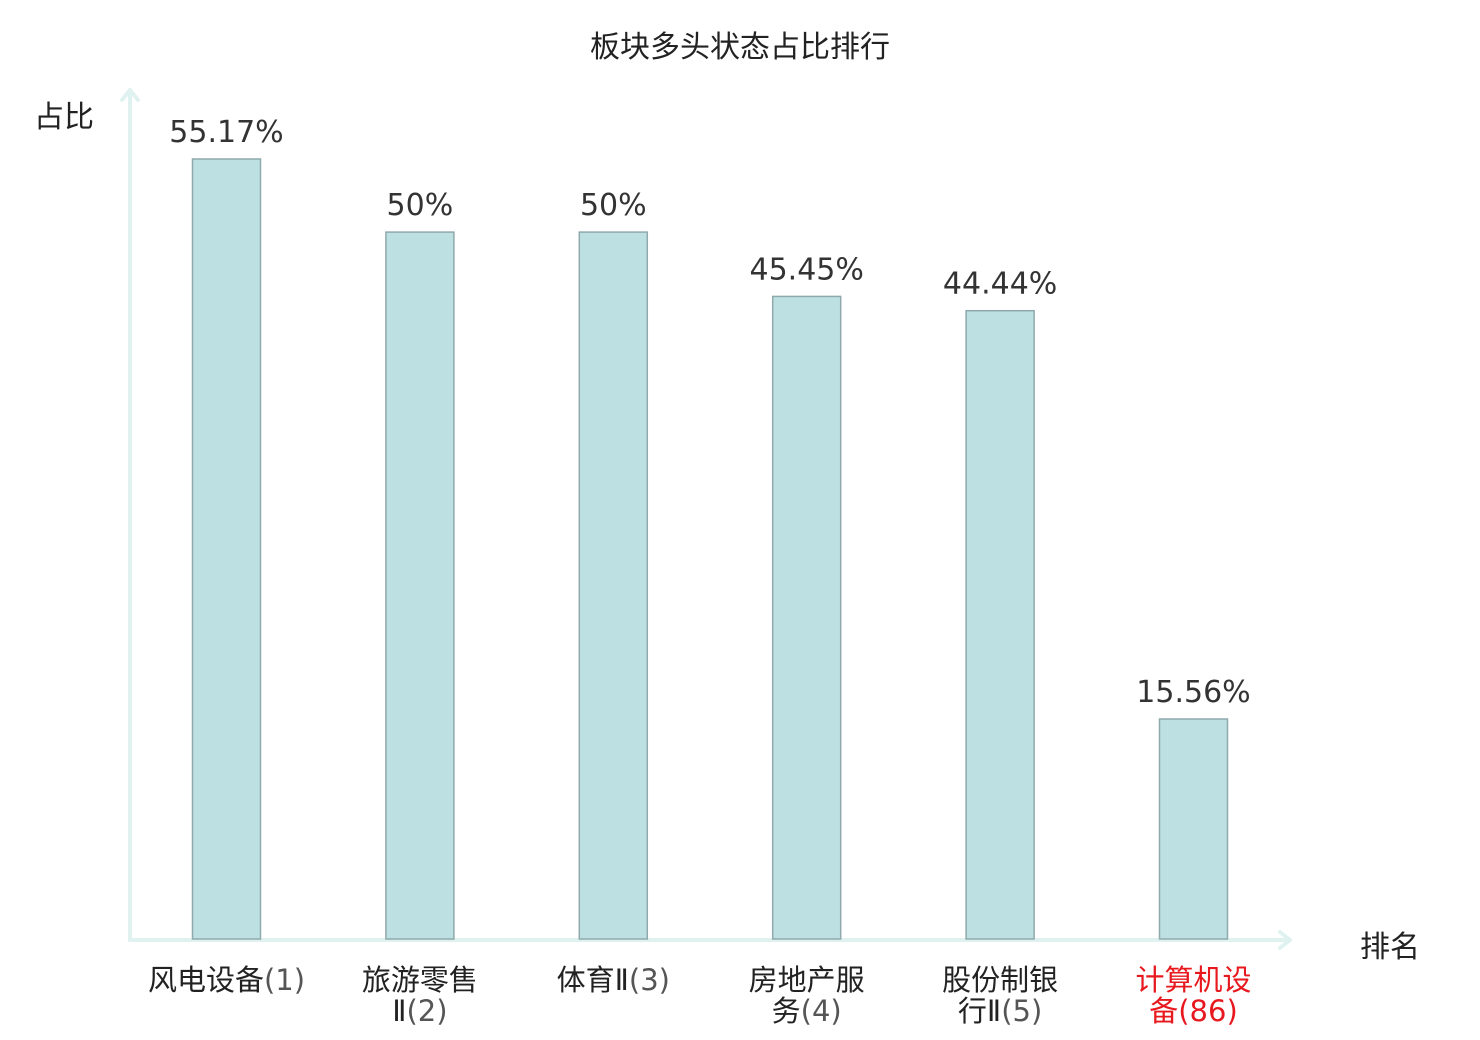  What do you see at coordinates (613, 980) in the screenshot?
I see `category-label-3: 体育Ⅱ(3)` at bounding box center [613, 980].